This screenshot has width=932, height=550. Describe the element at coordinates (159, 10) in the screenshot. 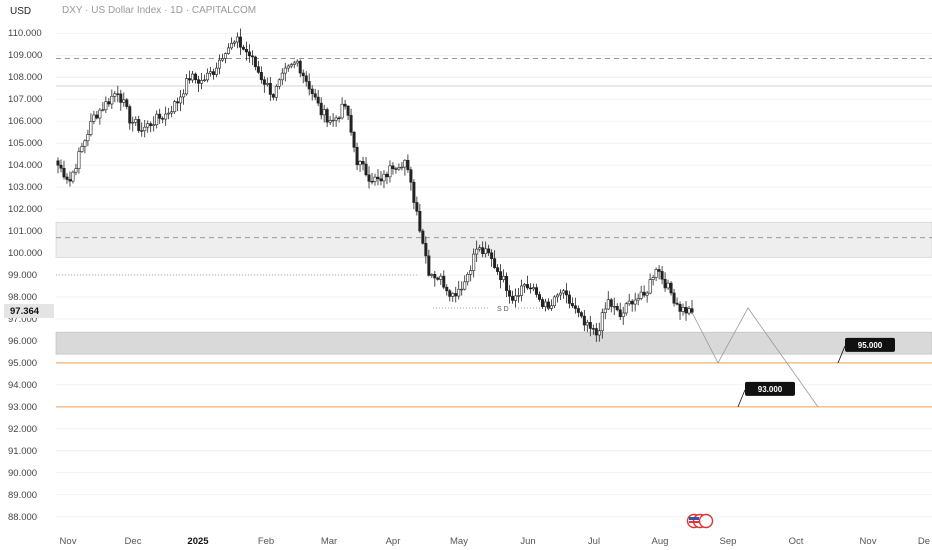

I see `chart-title: DXY · US Dollar Index · 1D · CAPITALCOM` at that location.